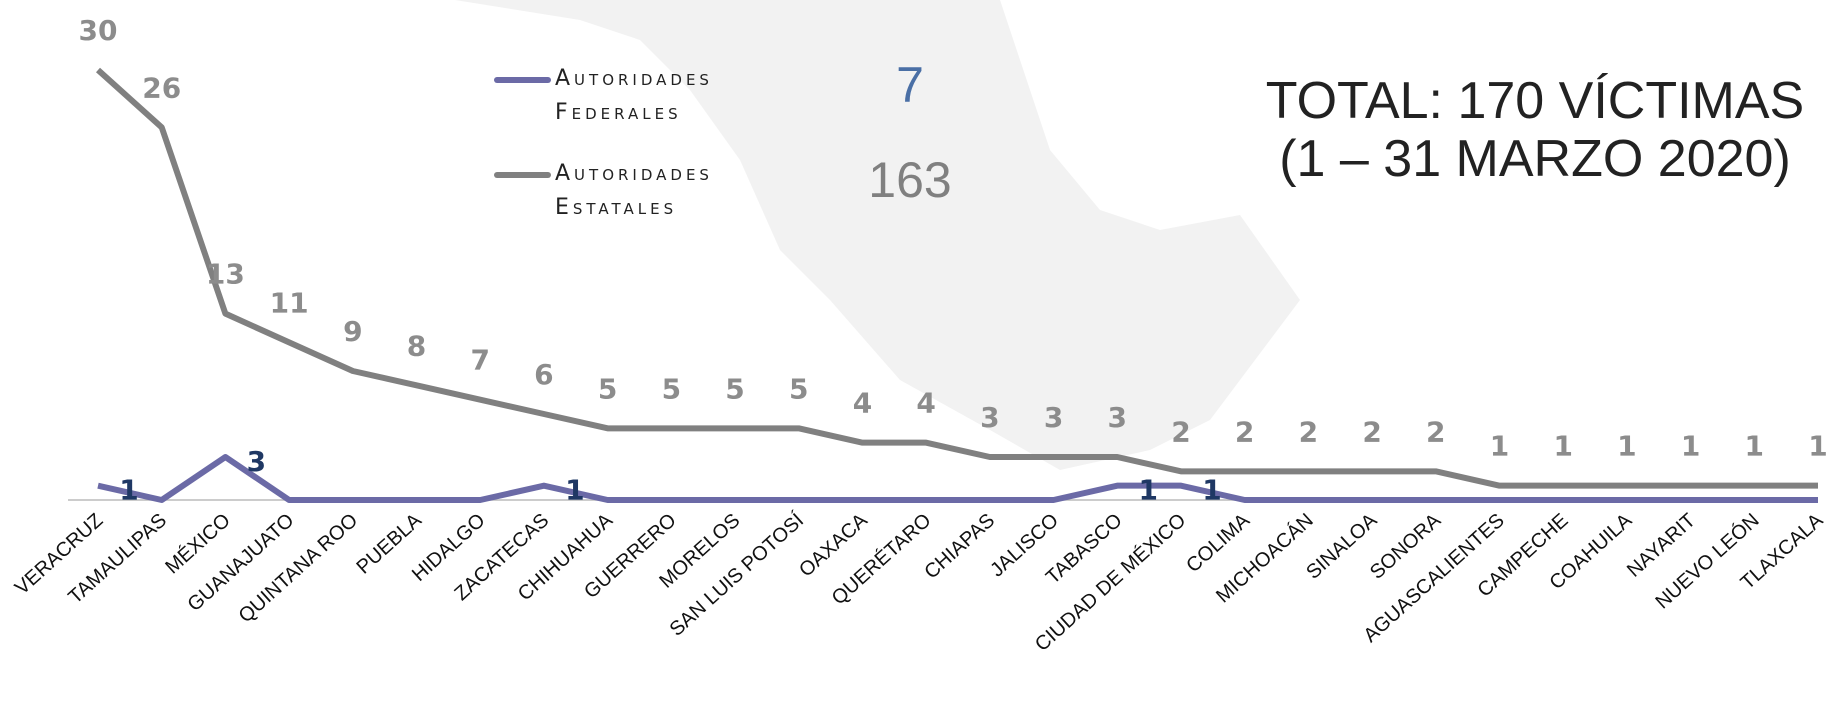 The height and width of the screenshot is (712, 1831). What do you see at coordinates (1535, 159) in the screenshot?
I see `chart-subtitle: (1 – 31 MARZO 2020)` at bounding box center [1535, 159].